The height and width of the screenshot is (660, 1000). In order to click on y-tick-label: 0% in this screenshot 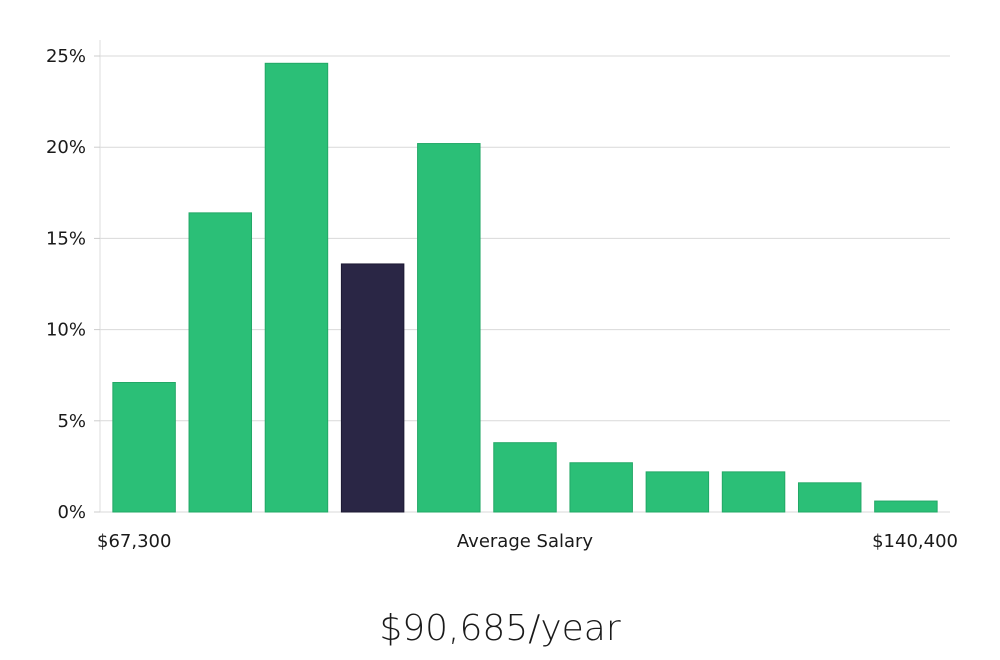, I will do `click(71, 512)`.